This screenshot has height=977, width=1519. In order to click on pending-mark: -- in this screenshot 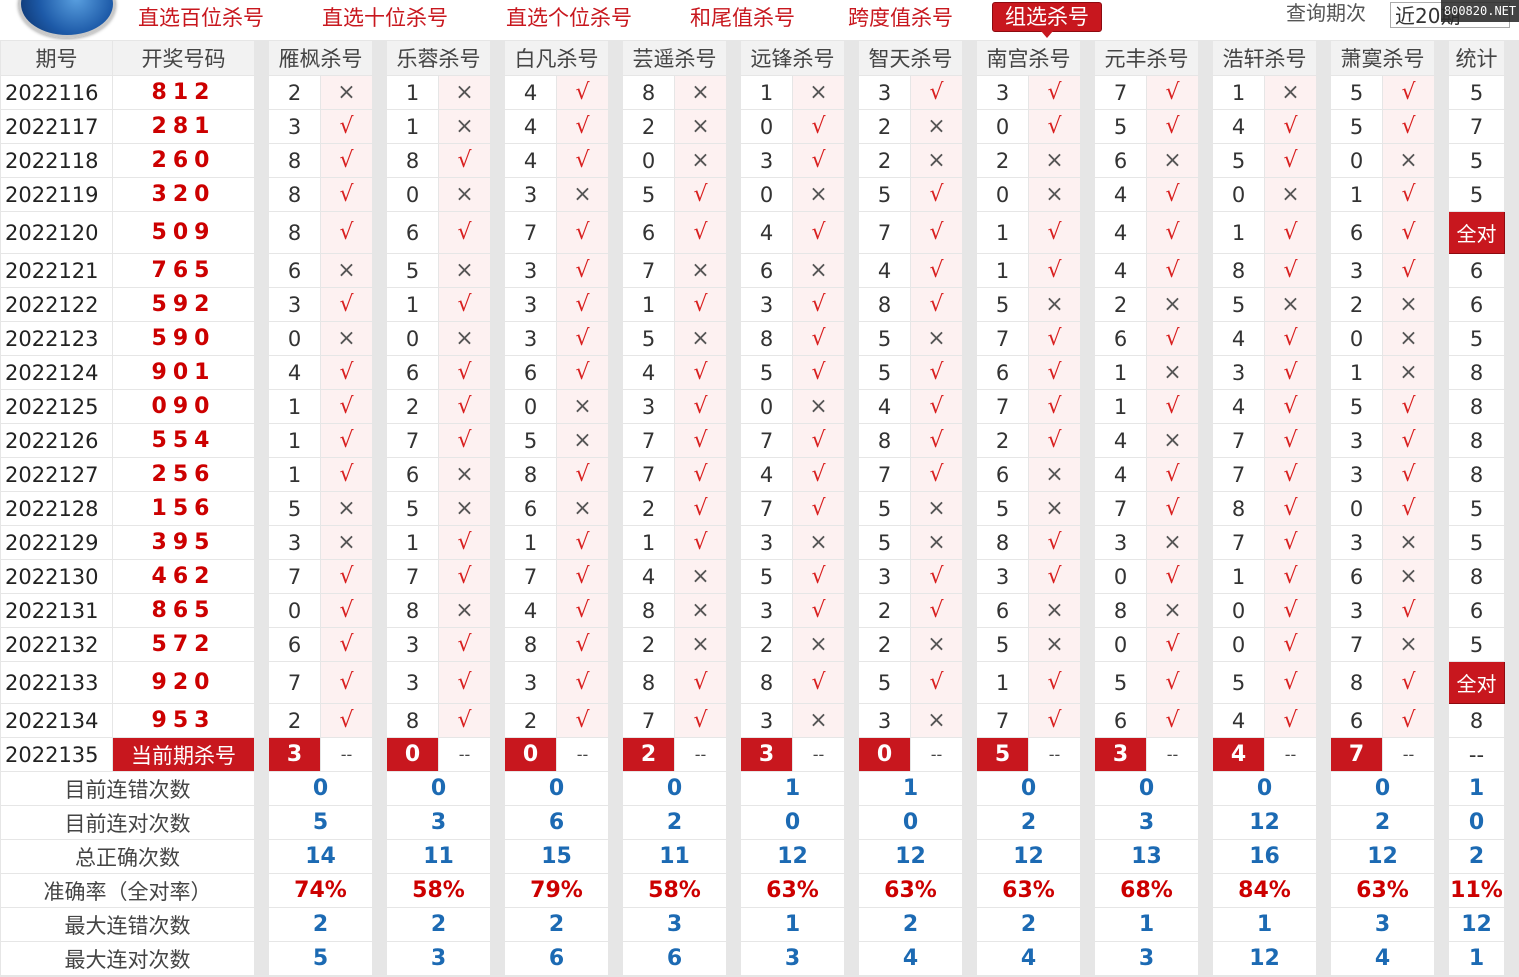, I will do `click(936, 754)`.